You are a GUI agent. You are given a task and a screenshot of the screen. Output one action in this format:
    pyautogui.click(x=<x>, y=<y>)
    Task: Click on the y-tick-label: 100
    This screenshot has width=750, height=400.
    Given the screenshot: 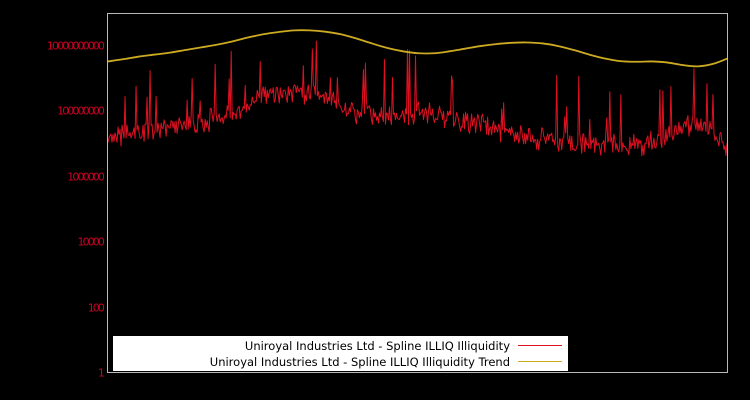 What is the action you would take?
    pyautogui.click(x=96, y=308)
    